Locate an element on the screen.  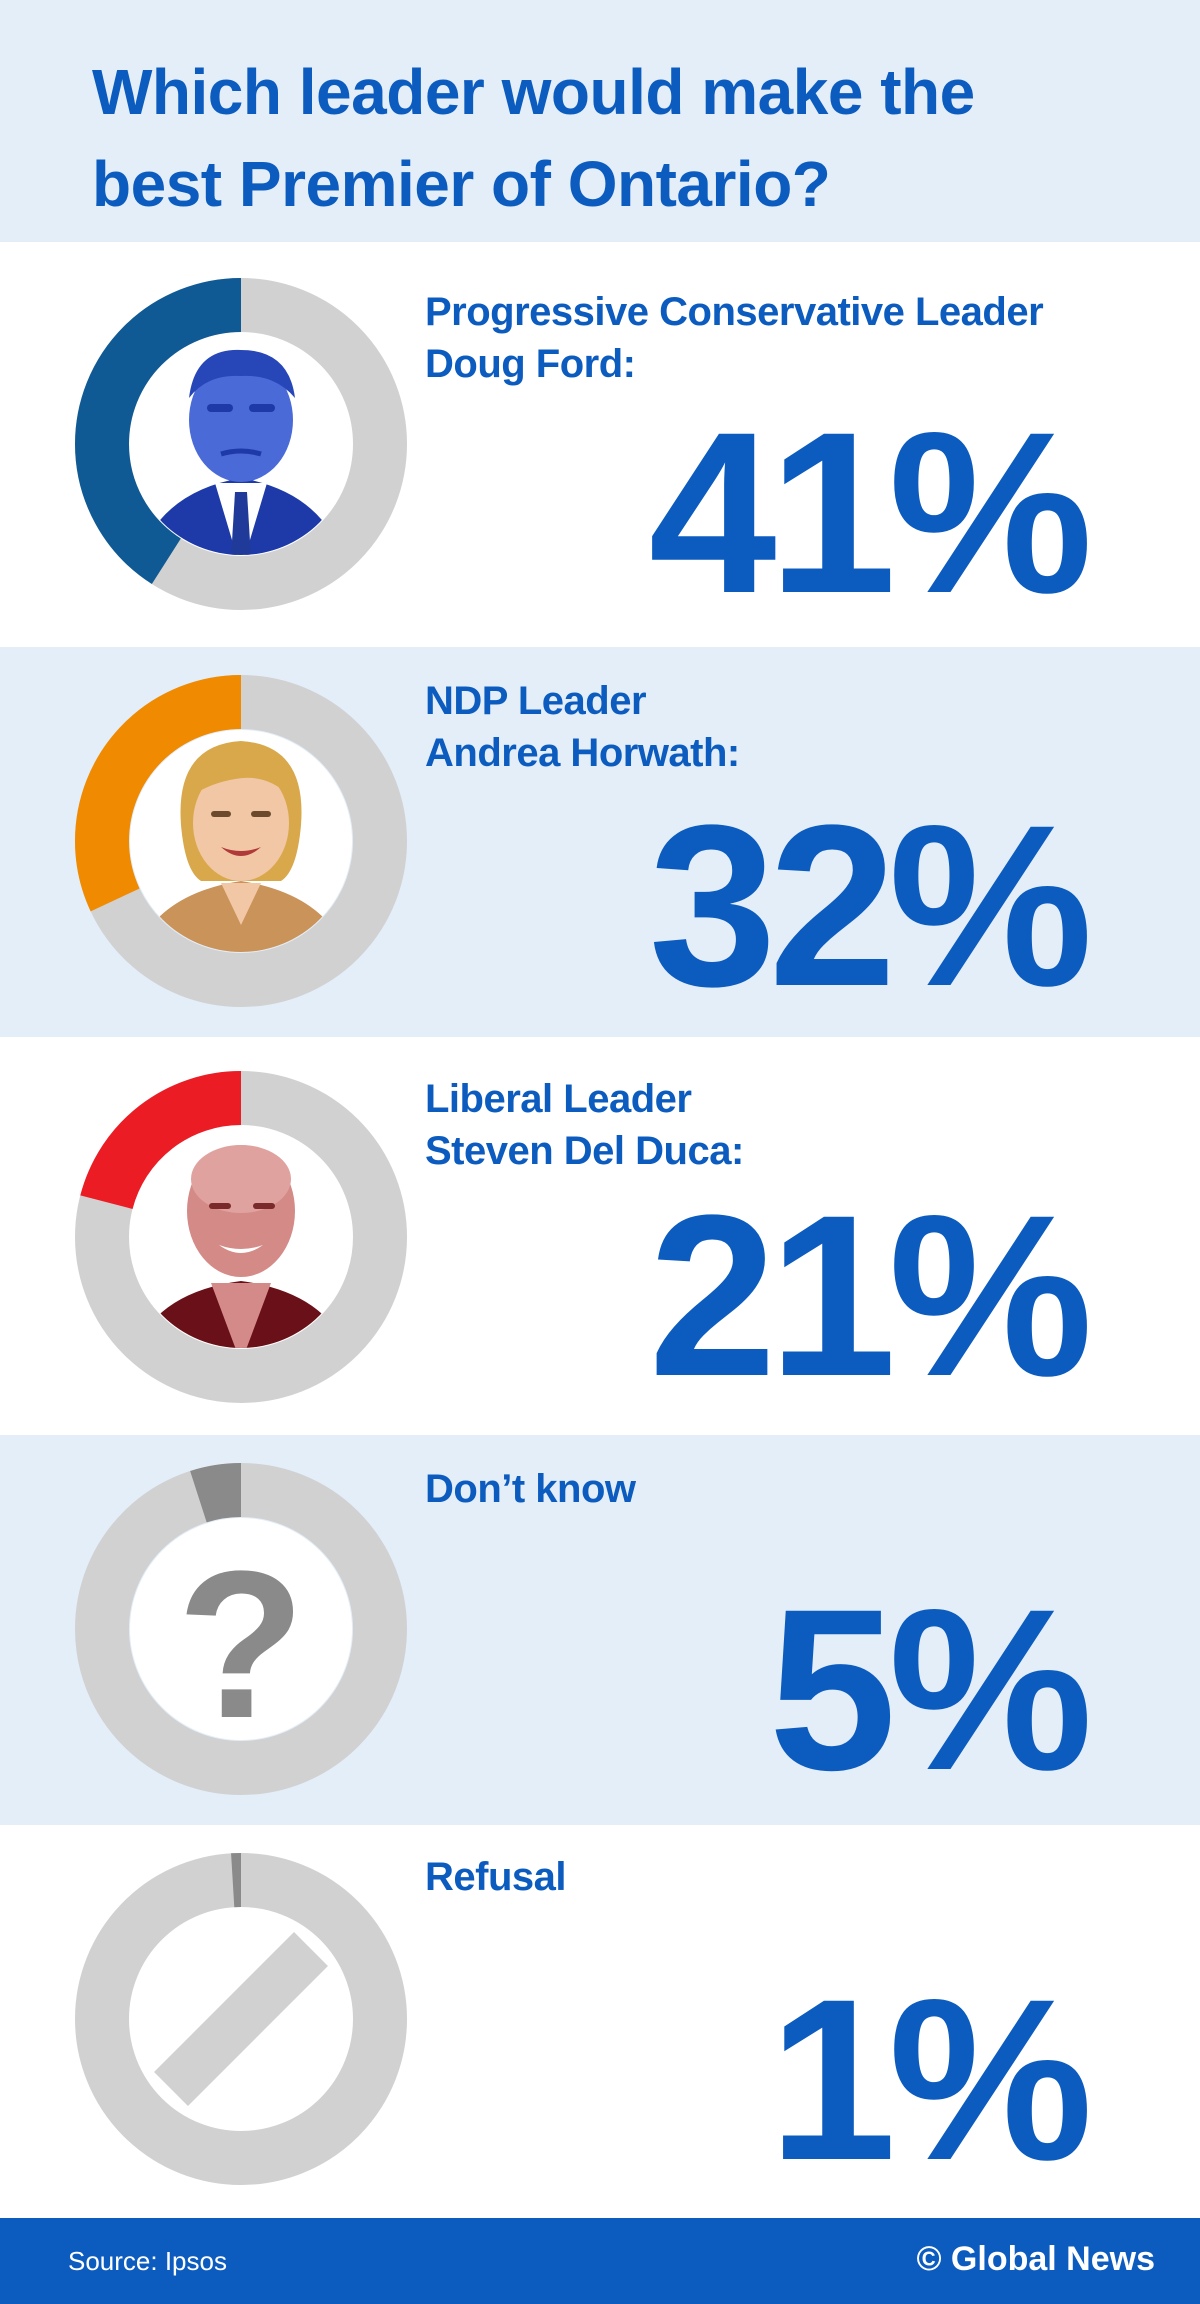
label-line: Liberal Leader is located at coordinates (558, 1099).